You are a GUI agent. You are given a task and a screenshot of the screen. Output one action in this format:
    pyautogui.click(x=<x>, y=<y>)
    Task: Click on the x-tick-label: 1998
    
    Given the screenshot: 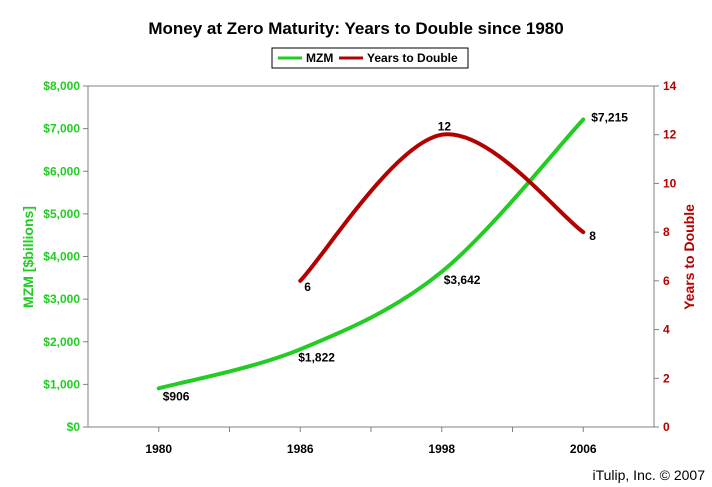 What is the action you would take?
    pyautogui.click(x=441, y=449)
    